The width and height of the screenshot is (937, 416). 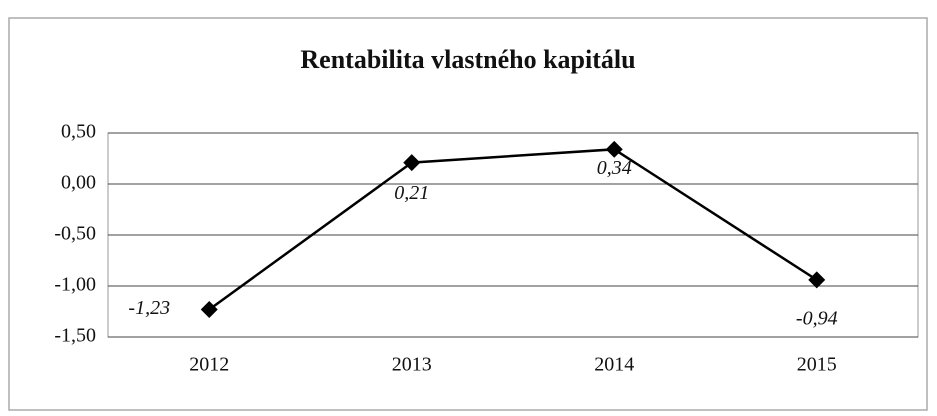 What do you see at coordinates (149, 308) in the screenshot?
I see `data-label: -1,23` at bounding box center [149, 308].